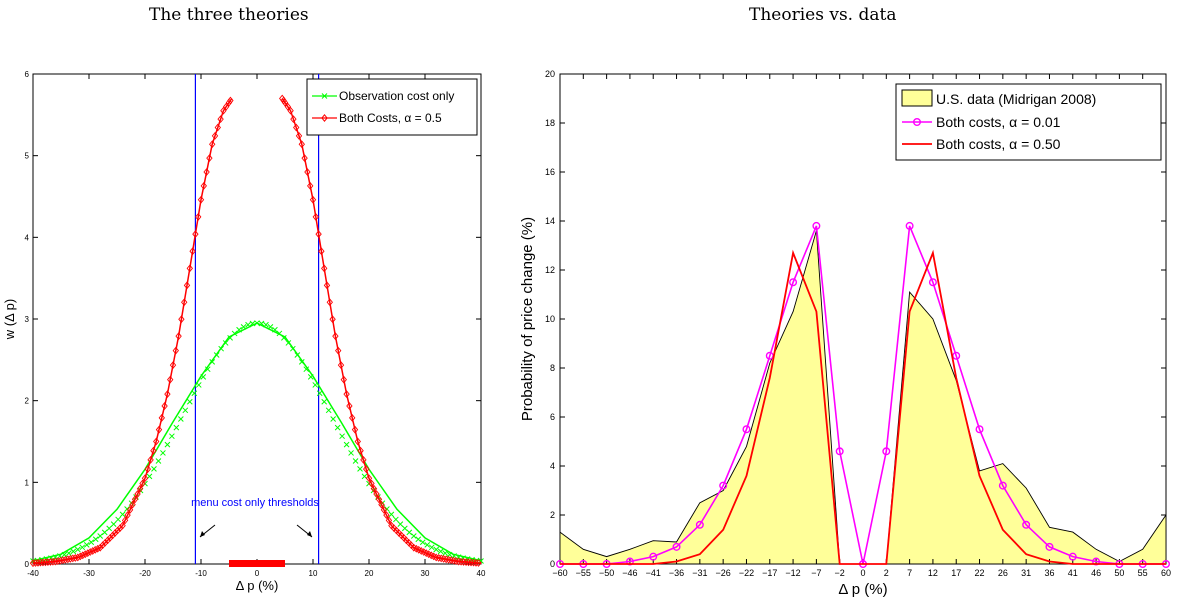  I want to click on y-axis-label: Probability of price change (%), so click(527, 319).